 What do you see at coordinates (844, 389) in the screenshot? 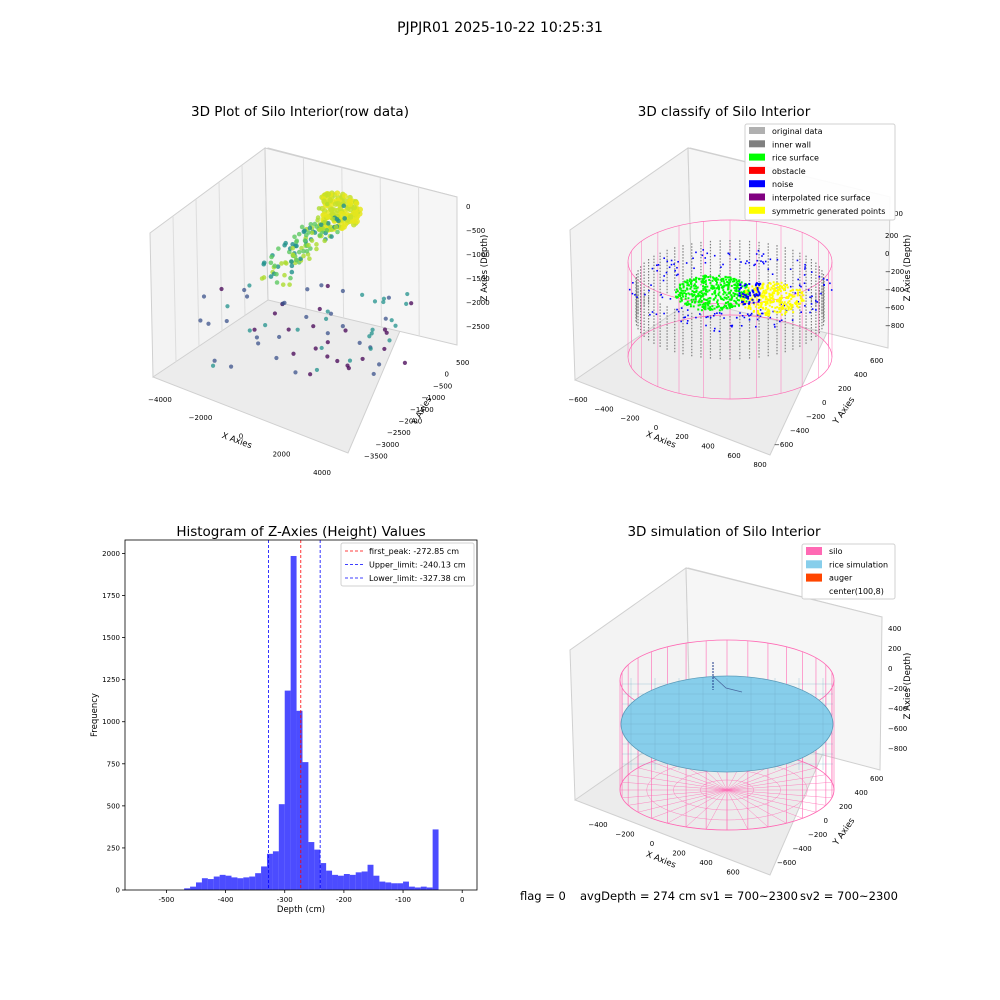
I see `classify-y-tick: 200` at bounding box center [844, 389].